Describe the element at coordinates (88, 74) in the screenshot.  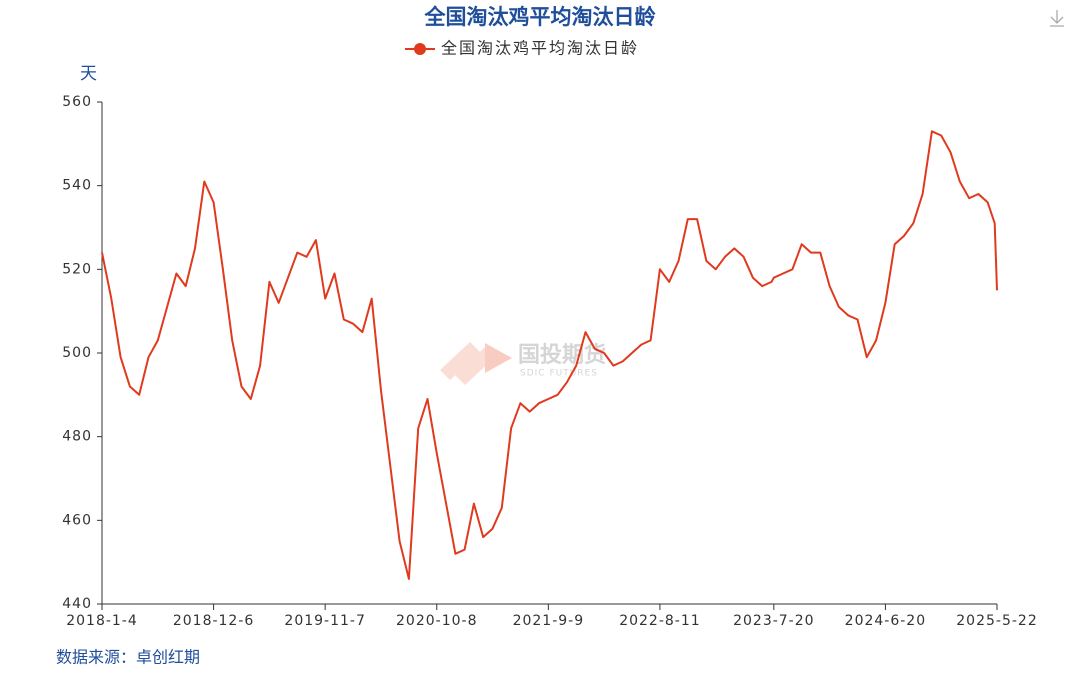
I see `y-unit: 天` at that location.